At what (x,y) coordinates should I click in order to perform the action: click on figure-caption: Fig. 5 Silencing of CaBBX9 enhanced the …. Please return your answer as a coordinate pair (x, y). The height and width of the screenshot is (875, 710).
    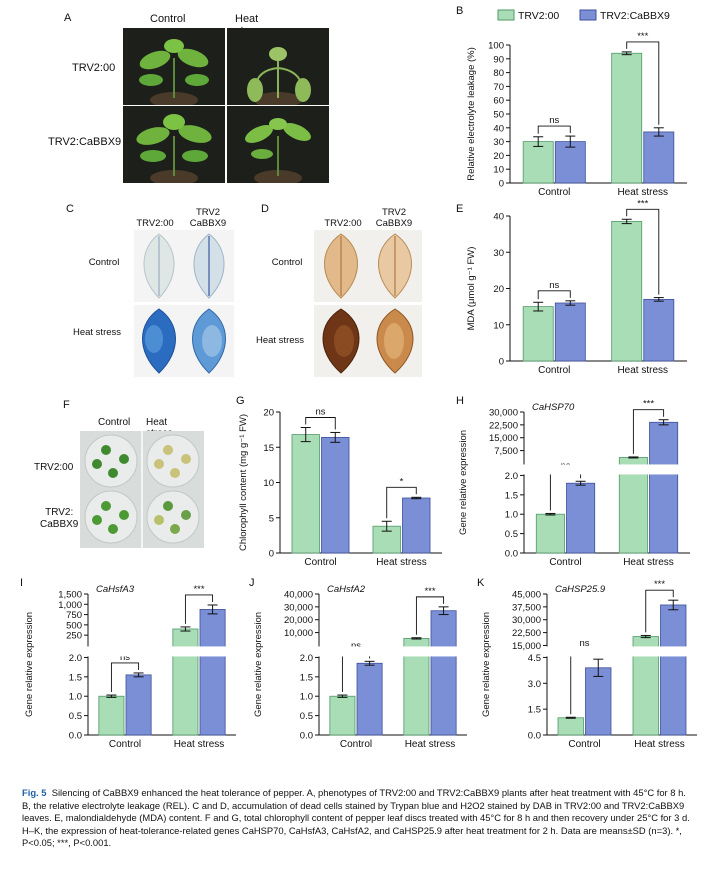
    Looking at the image, I should click on (356, 818).